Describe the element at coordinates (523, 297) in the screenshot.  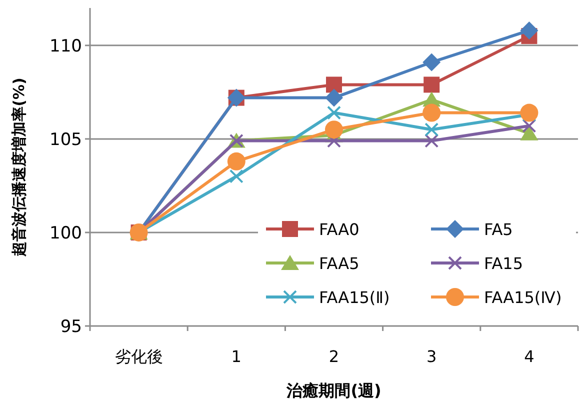
I see `legend-label: FAA15(Ⅳ)` at that location.